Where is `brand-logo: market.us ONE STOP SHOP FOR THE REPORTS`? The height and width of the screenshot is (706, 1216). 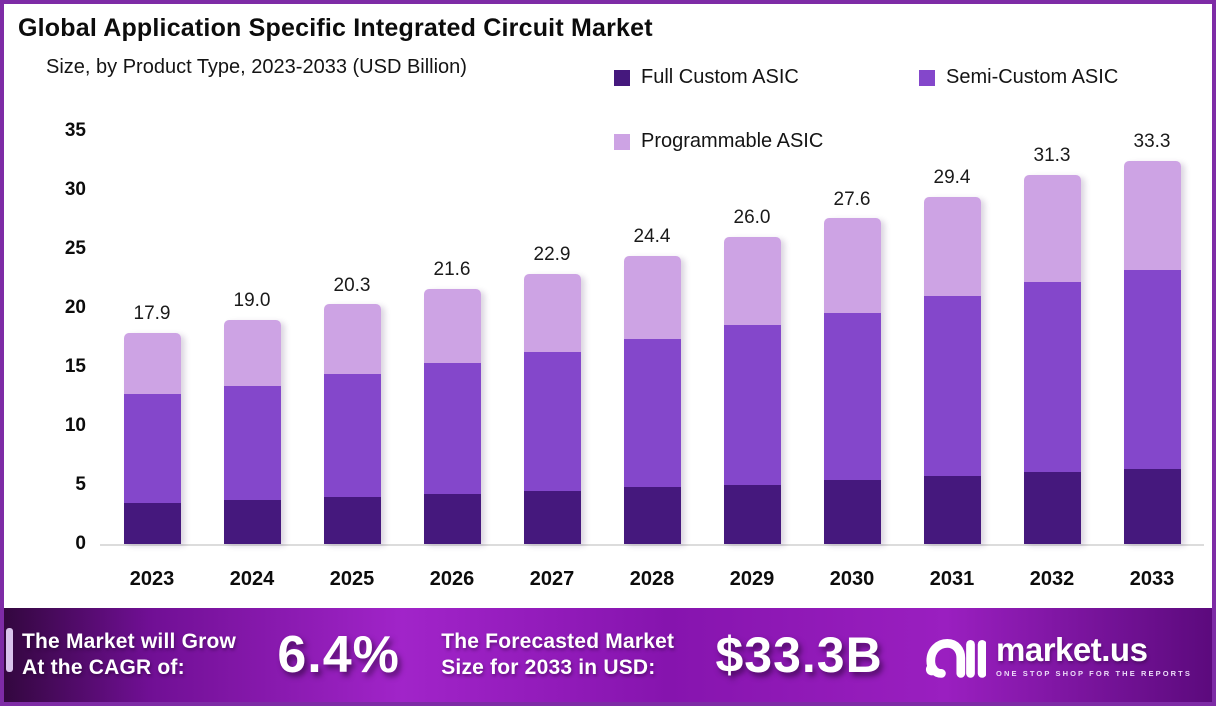 brand-logo: market.us ONE STOP SHOP FOR THE REPORTS is located at coordinates (1058, 655).